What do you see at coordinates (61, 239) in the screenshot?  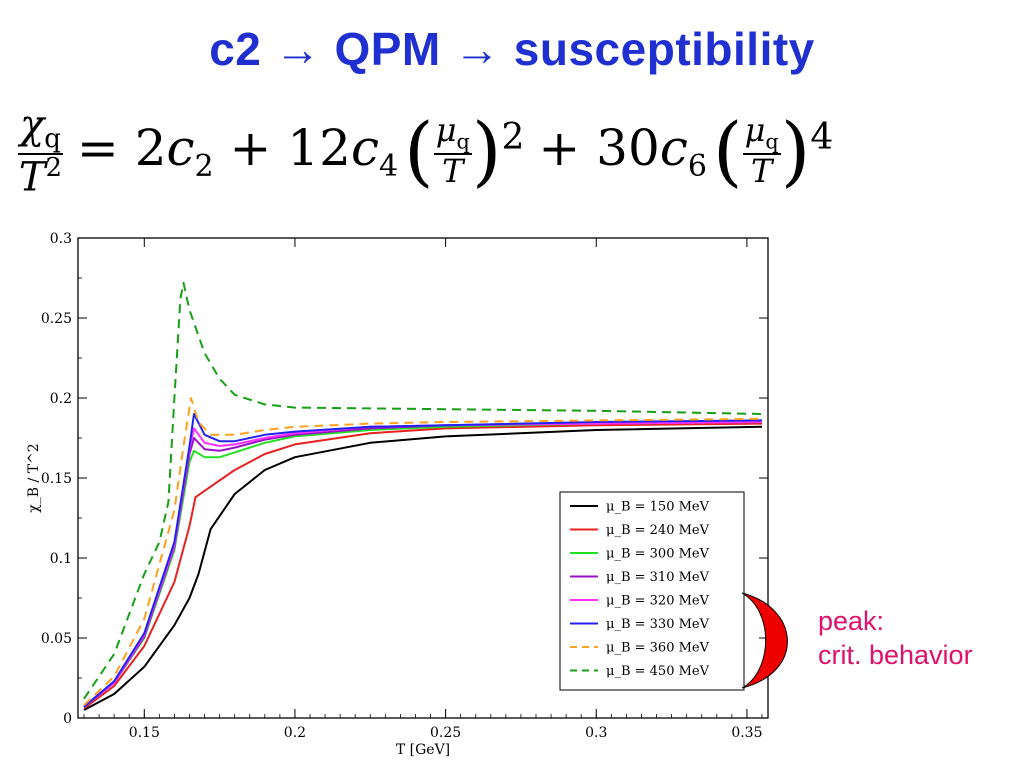 I see `y-tick-label: 0.3` at bounding box center [61, 239].